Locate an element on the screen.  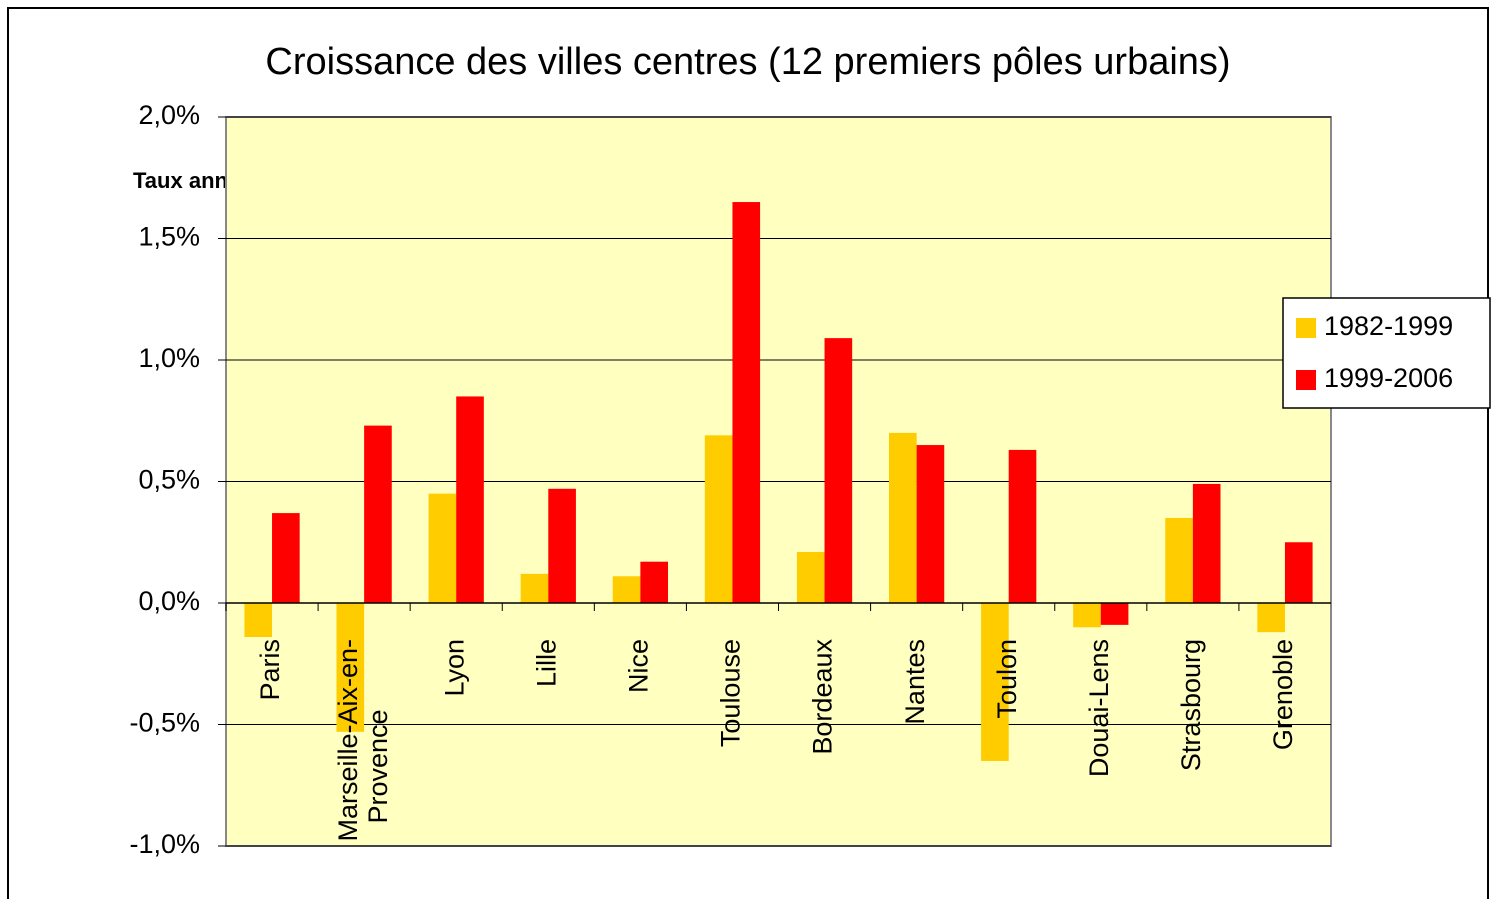
y-tick-label: 1,0% is located at coordinates (169, 358).